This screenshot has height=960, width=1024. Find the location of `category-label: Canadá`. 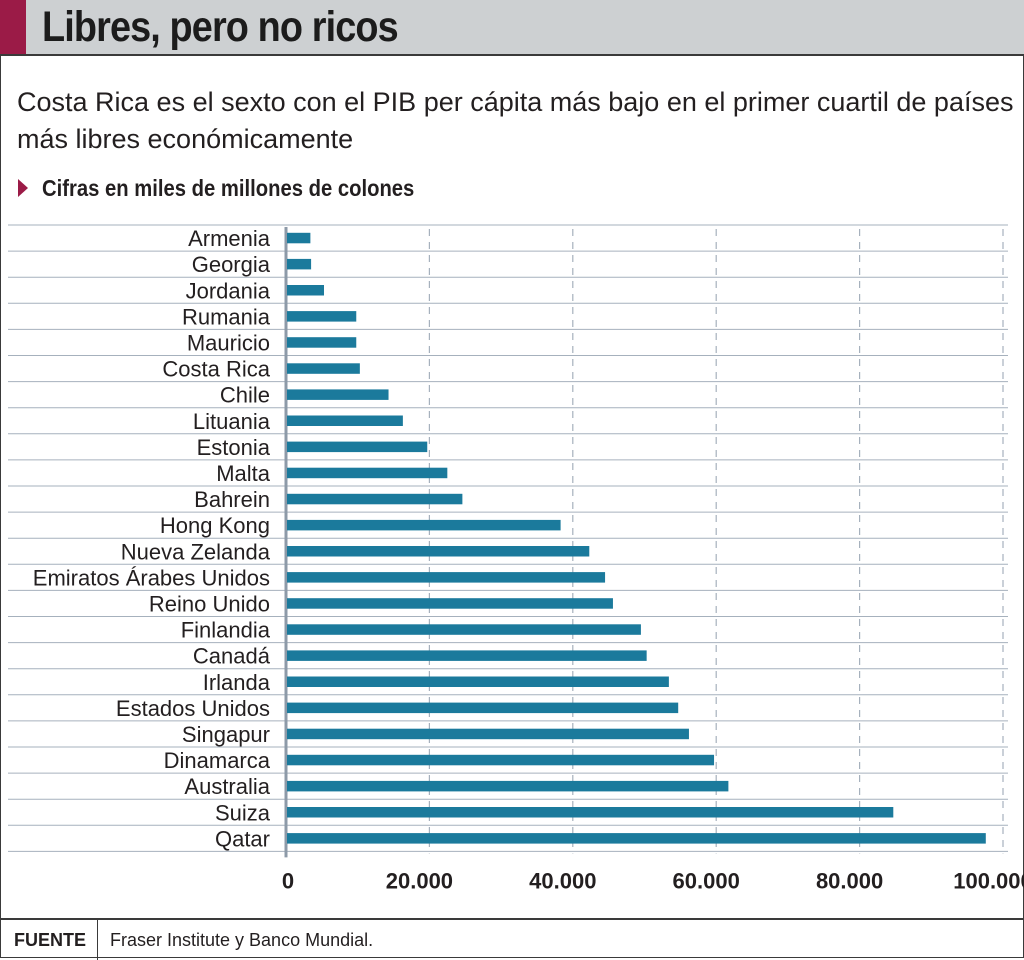

category-label: Canadá is located at coordinates (232, 656).